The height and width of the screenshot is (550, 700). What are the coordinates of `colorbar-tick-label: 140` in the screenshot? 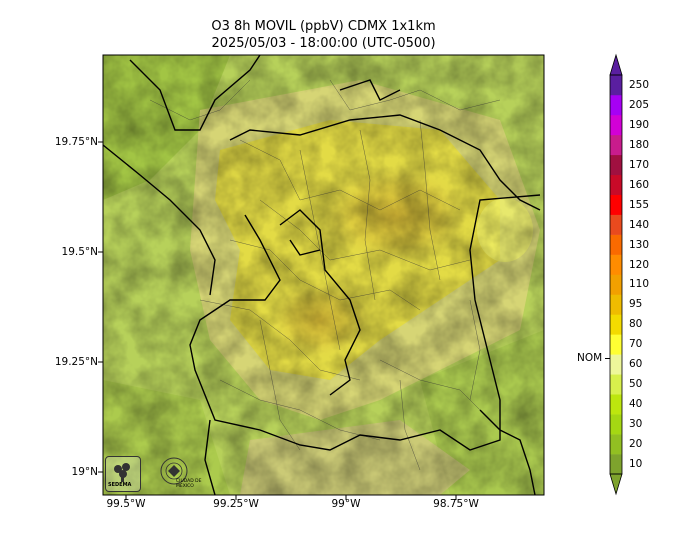 It's located at (639, 224).